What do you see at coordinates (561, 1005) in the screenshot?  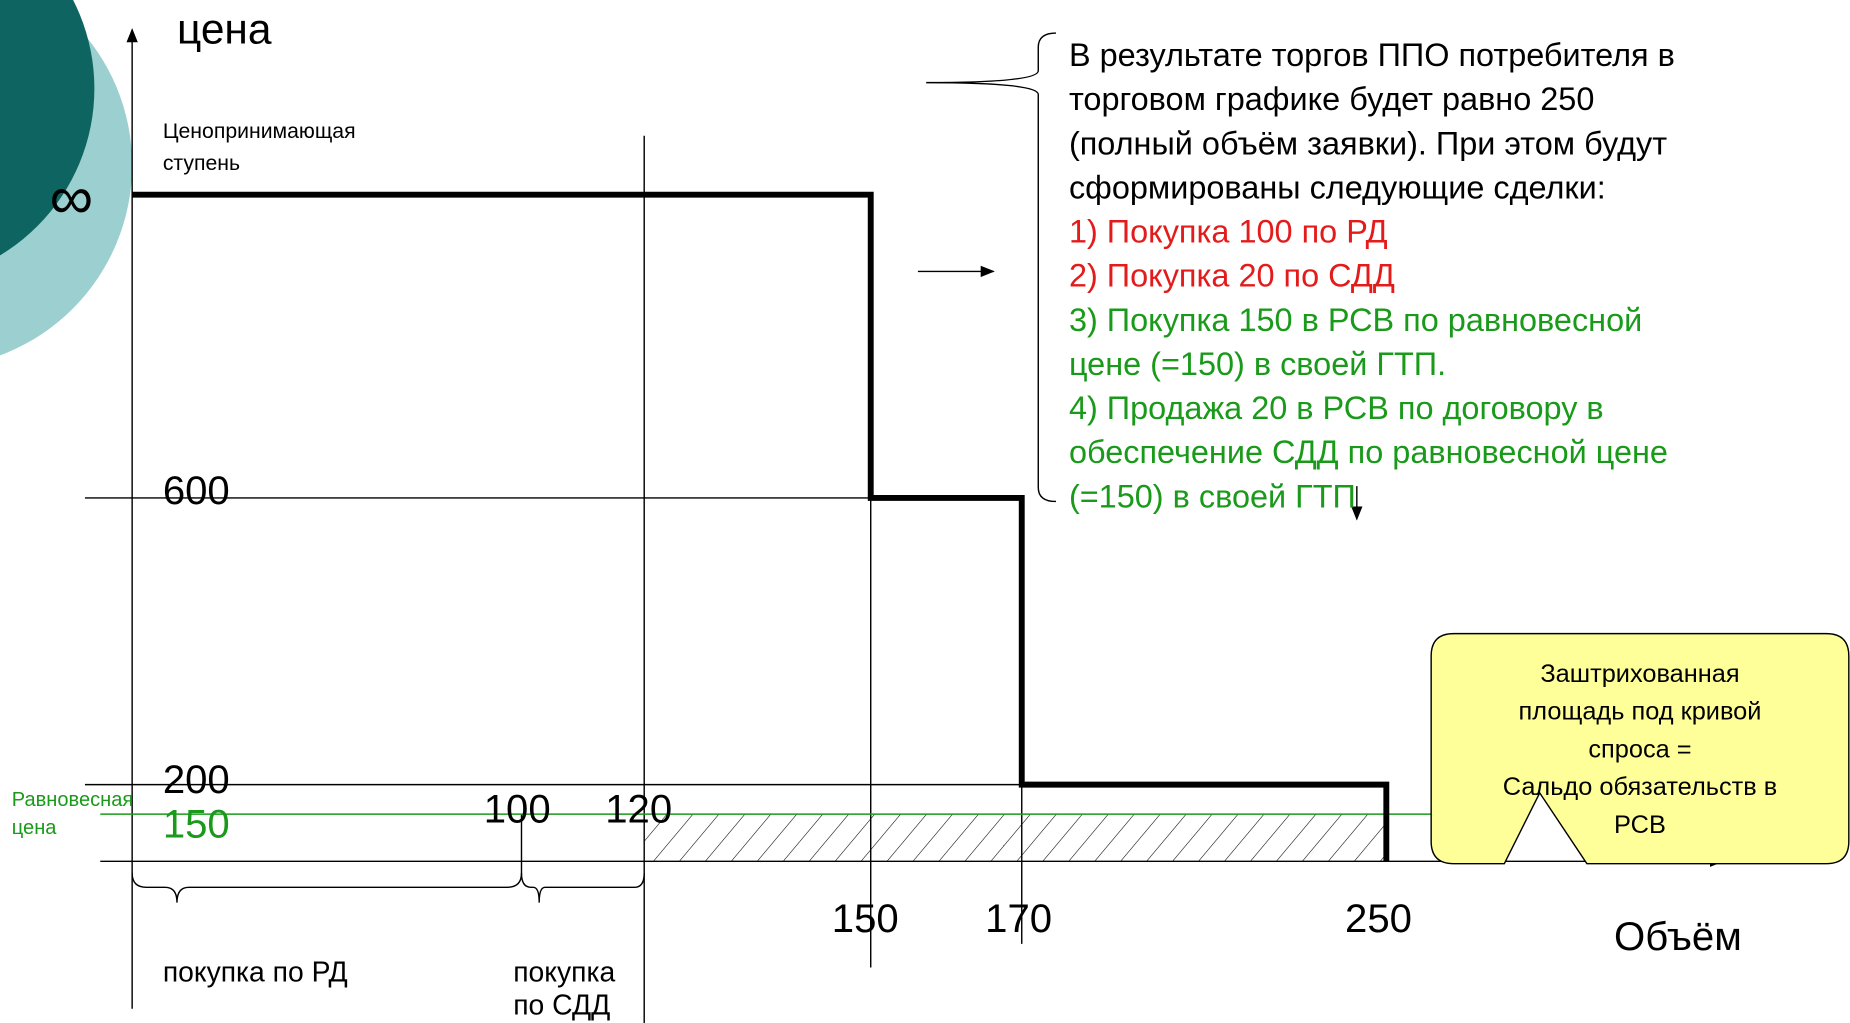 I see `brace-label: по СДД` at bounding box center [561, 1005].